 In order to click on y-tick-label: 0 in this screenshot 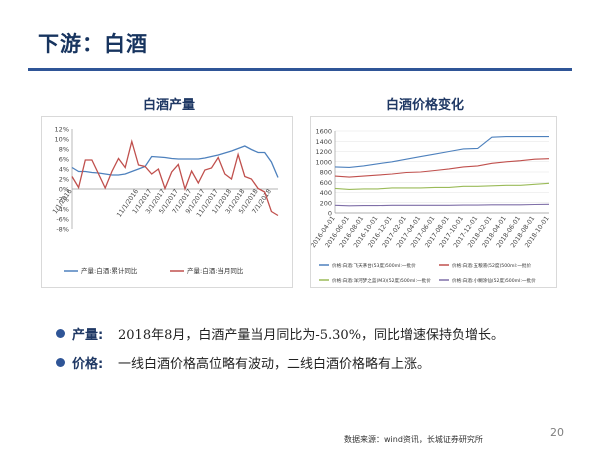, I will do `click(330, 214)`.